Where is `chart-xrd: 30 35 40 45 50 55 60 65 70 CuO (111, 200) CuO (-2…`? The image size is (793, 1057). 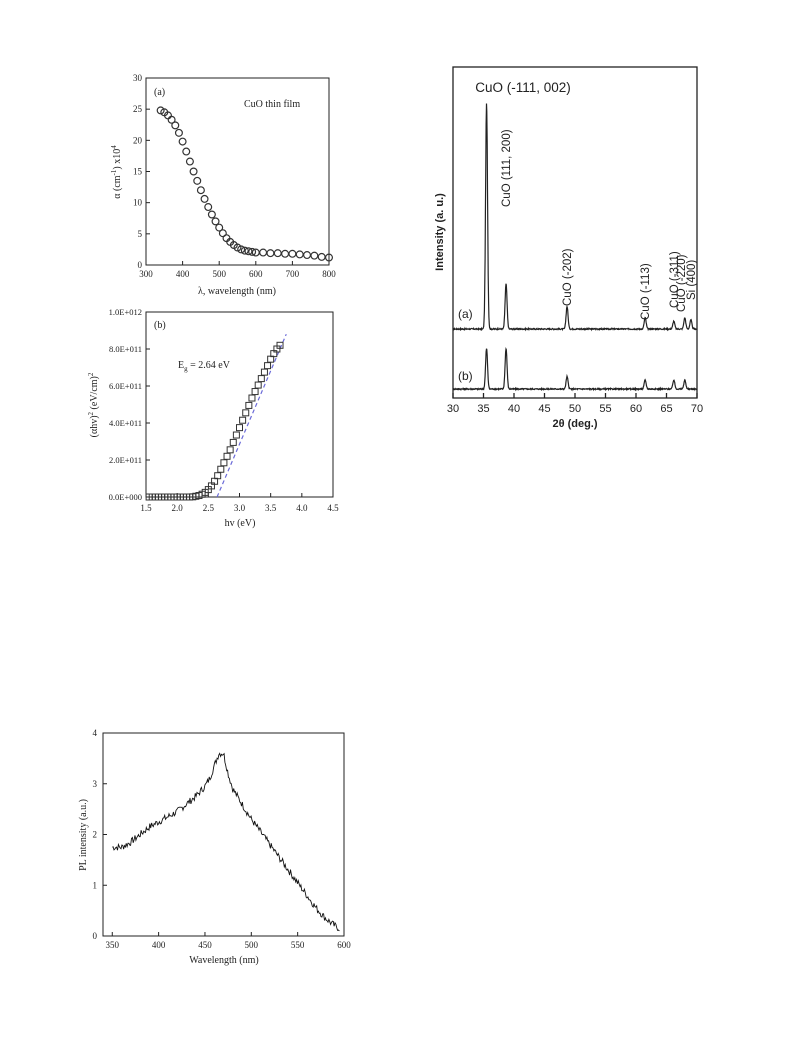
chart-xrd: 30 35 40 45 50 55 60 65 70 CuO (111, 200) CuO (-2… is located at coordinates (568, 248).